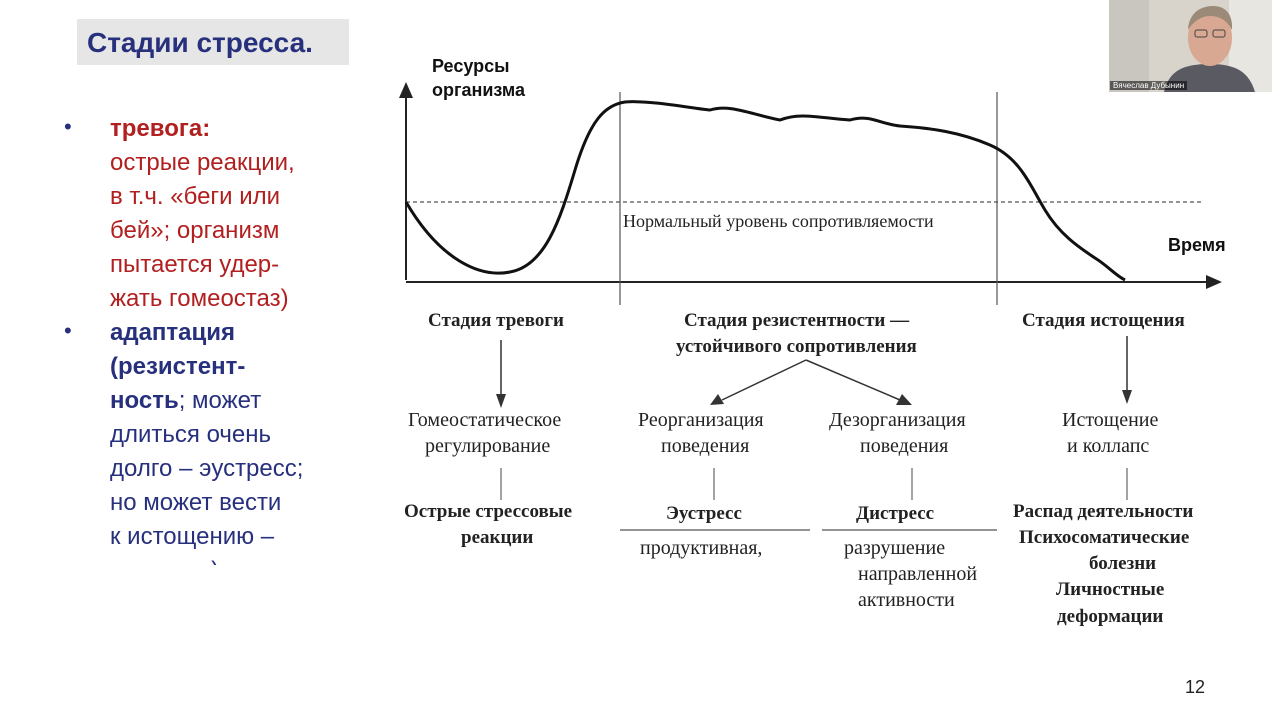  What do you see at coordinates (496, 320) in the screenshot?
I see `stage-alarm: Стадия тревоги` at bounding box center [496, 320].